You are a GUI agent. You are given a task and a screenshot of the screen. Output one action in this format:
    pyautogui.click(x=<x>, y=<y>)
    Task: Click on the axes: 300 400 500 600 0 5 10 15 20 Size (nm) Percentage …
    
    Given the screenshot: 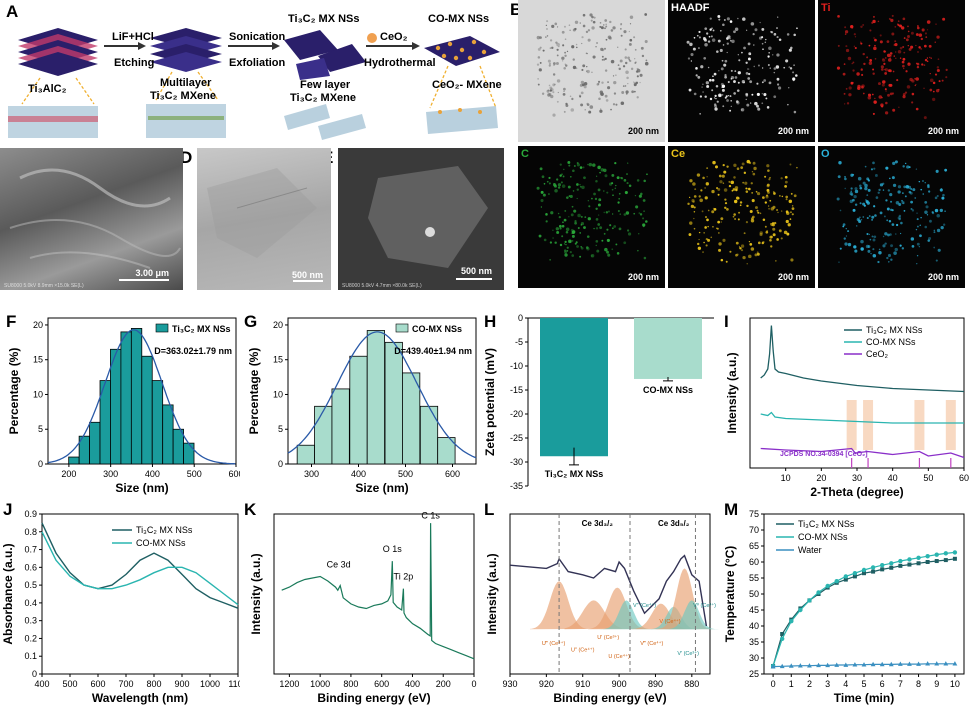 What is the action you would take?
    pyautogui.click(x=362, y=406)
    